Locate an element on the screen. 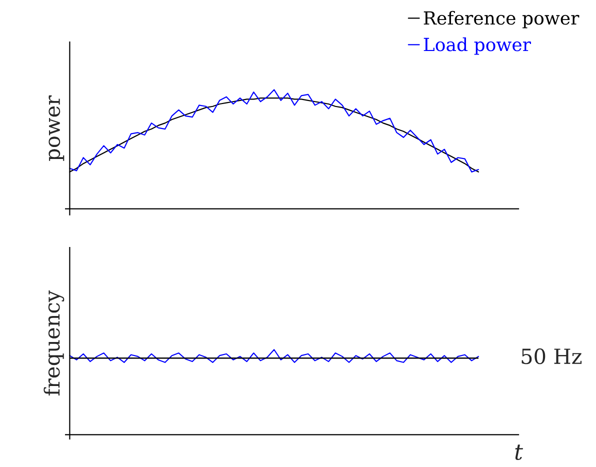  ref-line-label: 50 Hz is located at coordinates (552, 356).